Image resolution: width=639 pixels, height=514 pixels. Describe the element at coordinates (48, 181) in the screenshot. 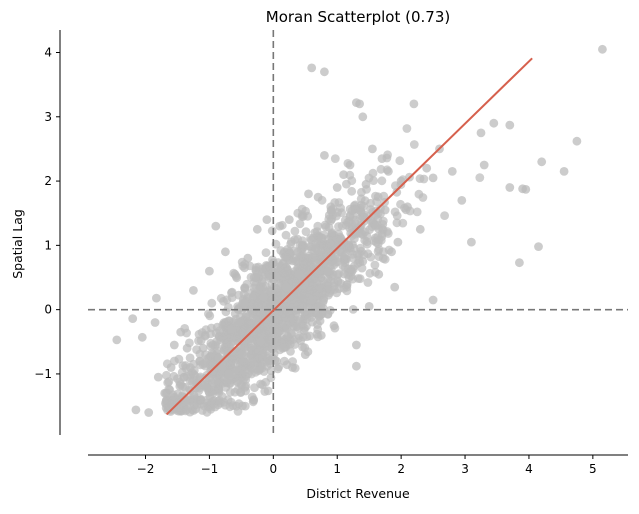

I see `y-tick-label: 2` at that location.